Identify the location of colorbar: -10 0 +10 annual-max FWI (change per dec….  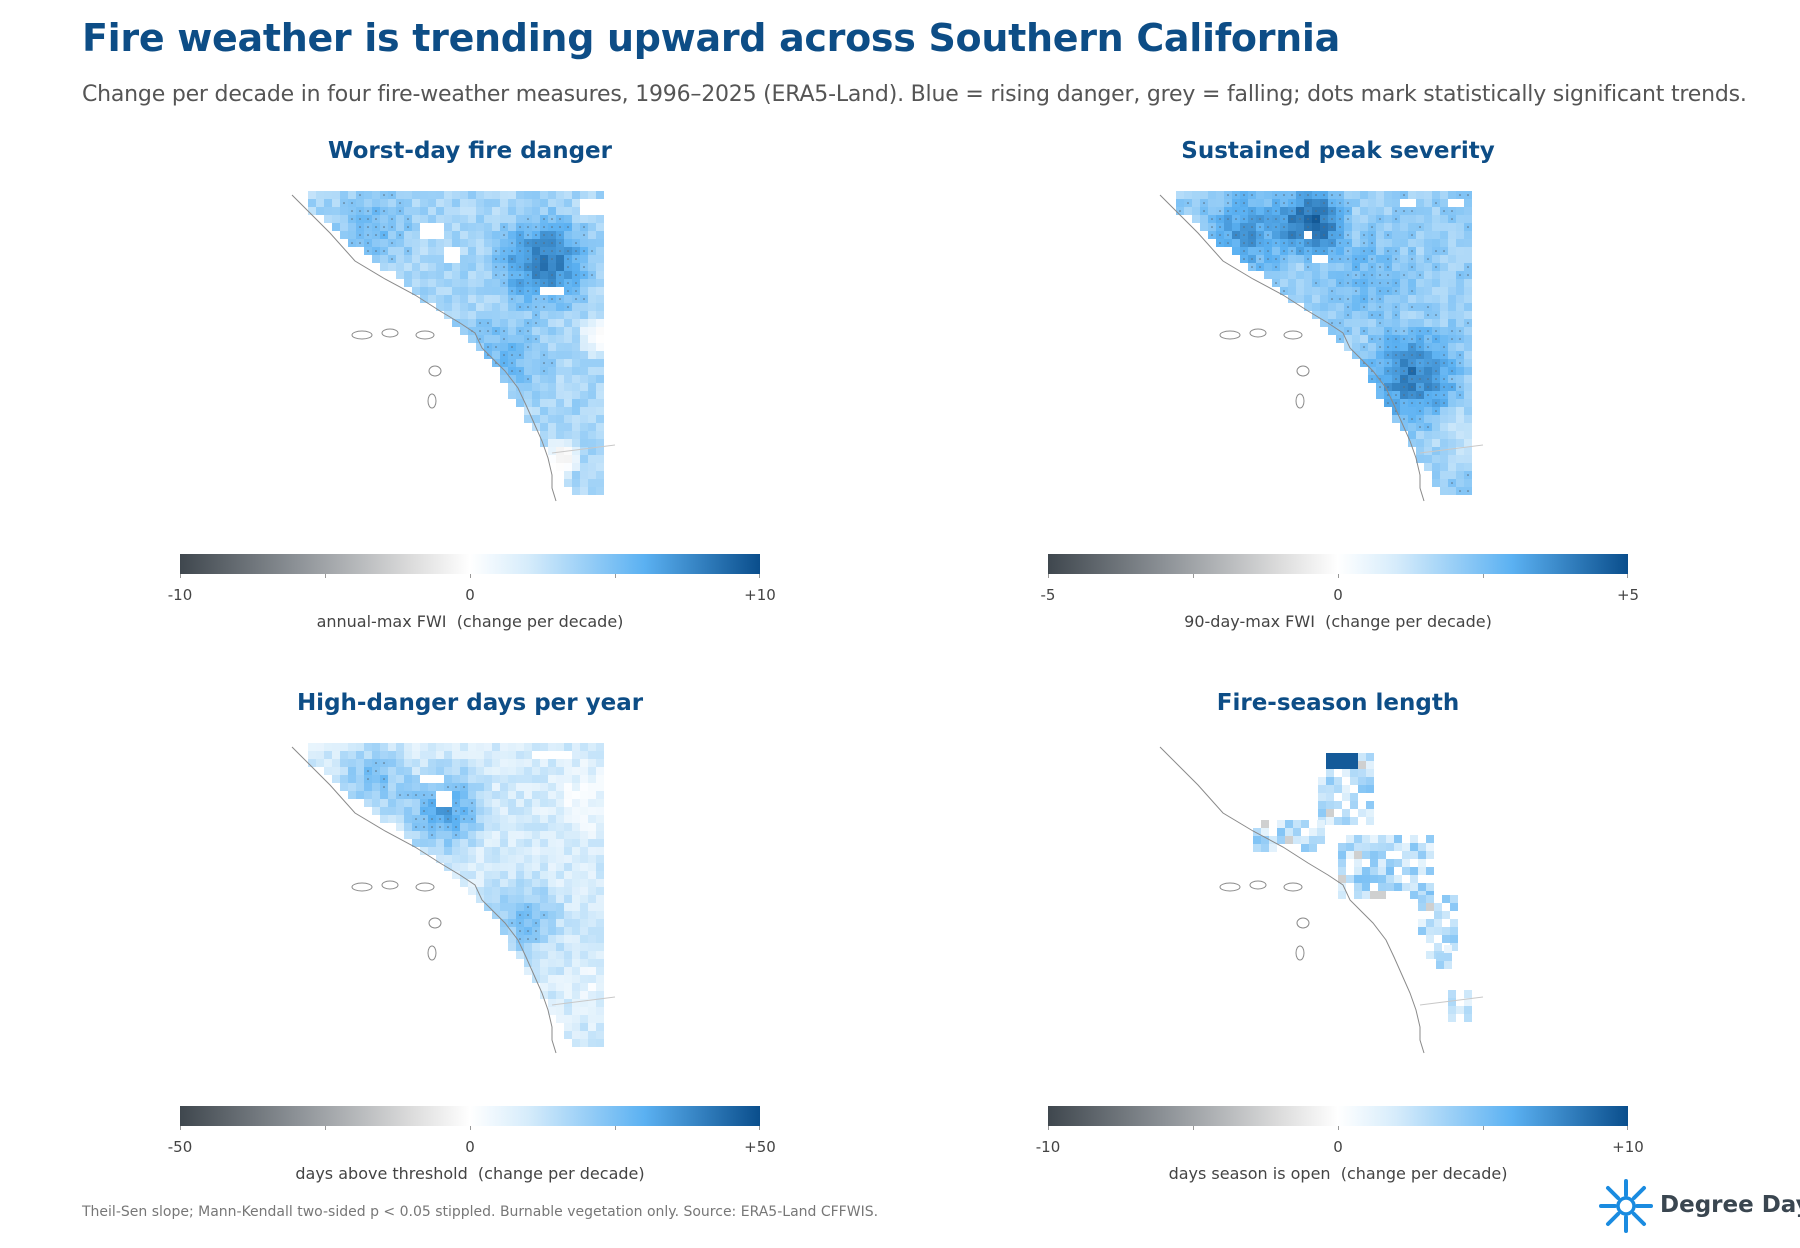
(472, 592).